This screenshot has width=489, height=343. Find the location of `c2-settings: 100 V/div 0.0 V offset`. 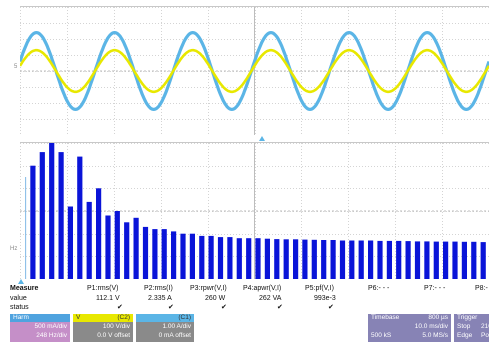

c2-settings: 100 V/div 0.0 V offset is located at coordinates (103, 332).